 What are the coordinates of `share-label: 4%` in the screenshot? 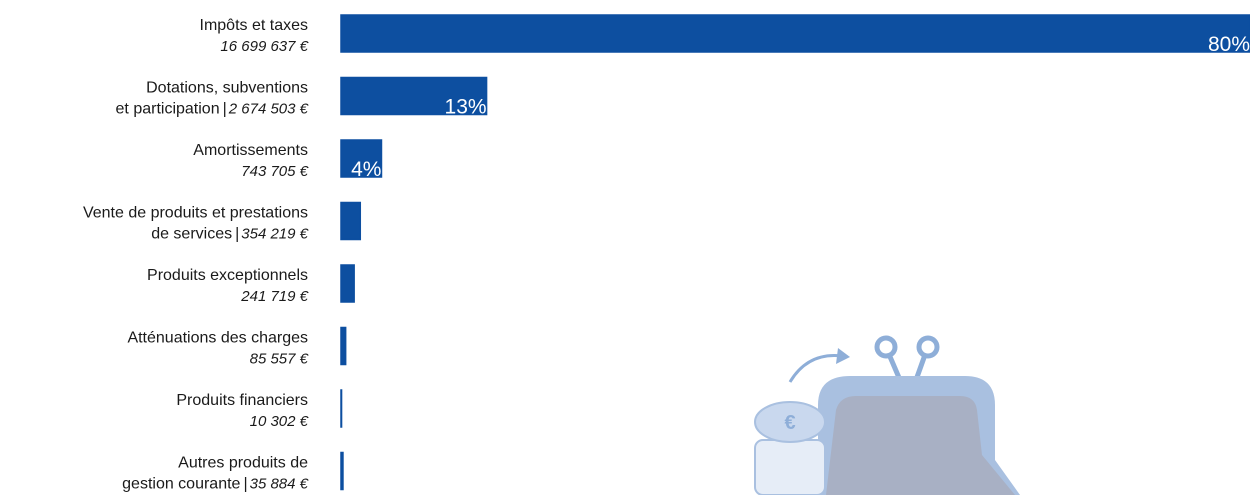 It's located at (366, 169).